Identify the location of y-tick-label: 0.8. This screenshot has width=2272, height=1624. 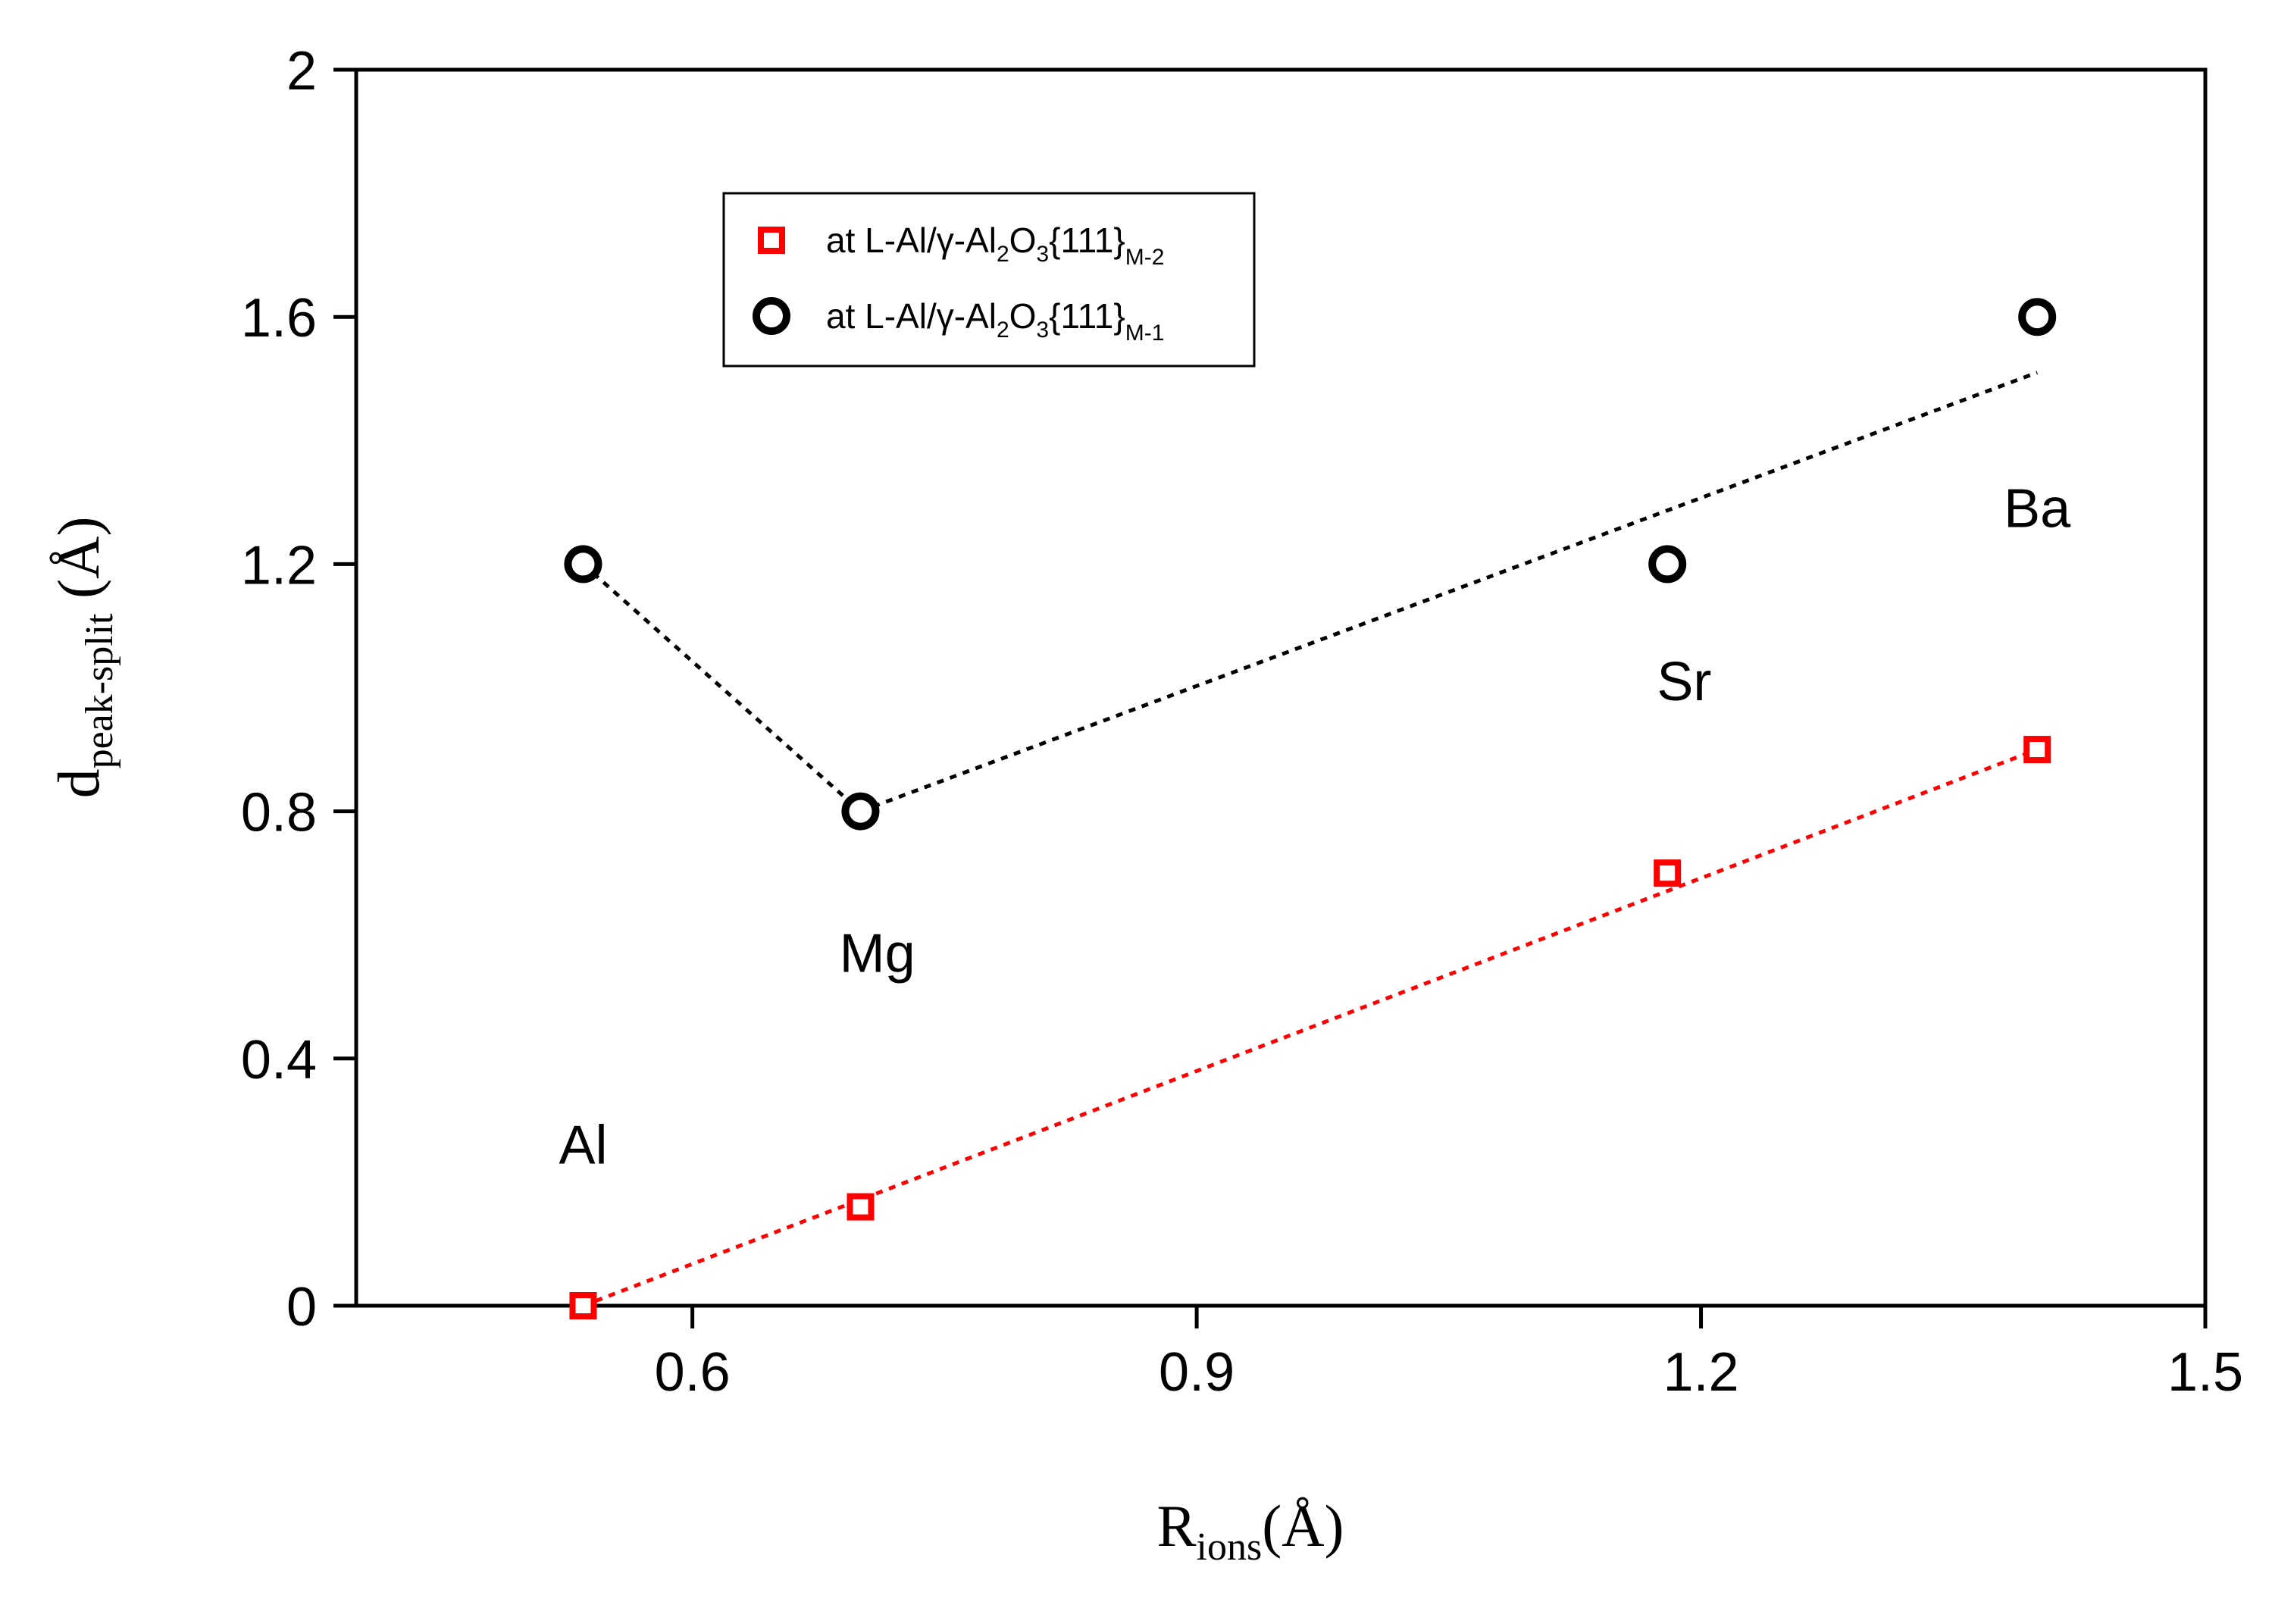
(279, 813).